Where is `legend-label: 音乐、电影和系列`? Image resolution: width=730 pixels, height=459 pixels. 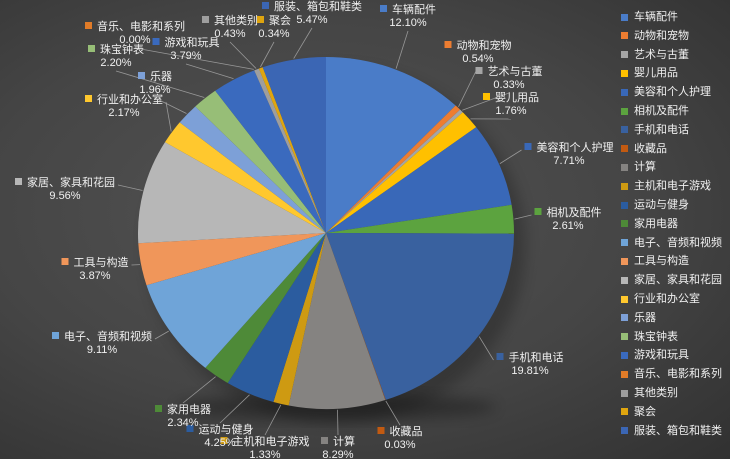
legend-label: 音乐、电影和系列 is located at coordinates (678, 374).